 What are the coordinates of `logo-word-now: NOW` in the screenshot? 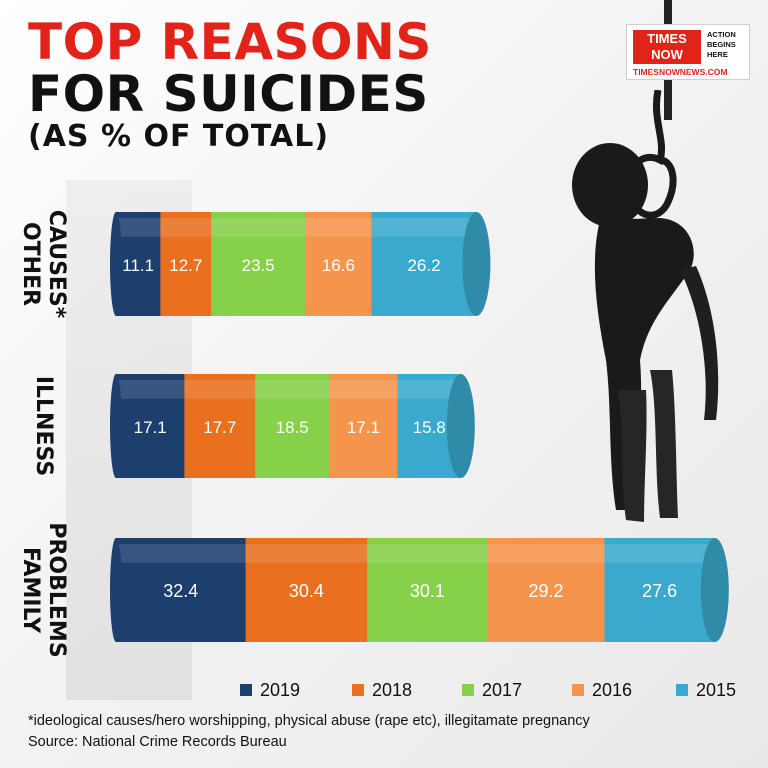 It's located at (667, 54).